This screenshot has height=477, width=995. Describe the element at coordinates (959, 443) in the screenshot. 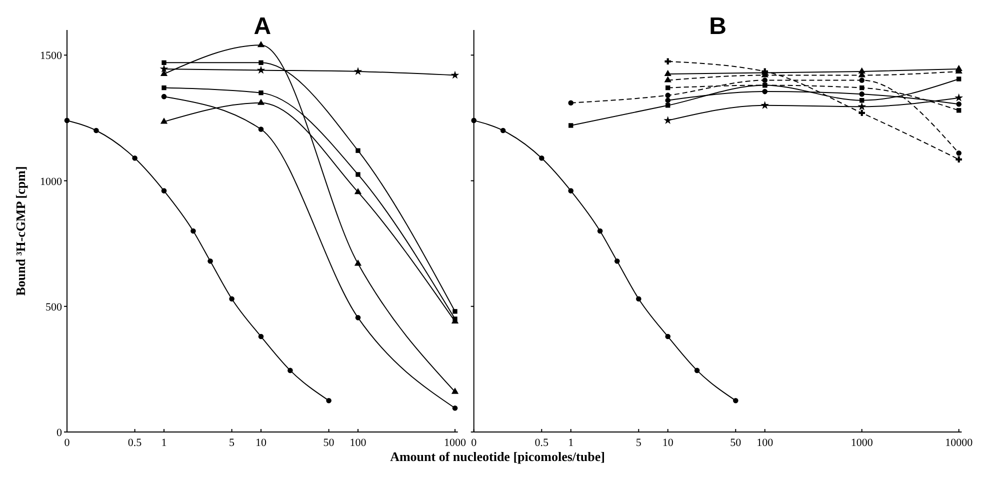

I see `x-tick-label: 10000` at that location.